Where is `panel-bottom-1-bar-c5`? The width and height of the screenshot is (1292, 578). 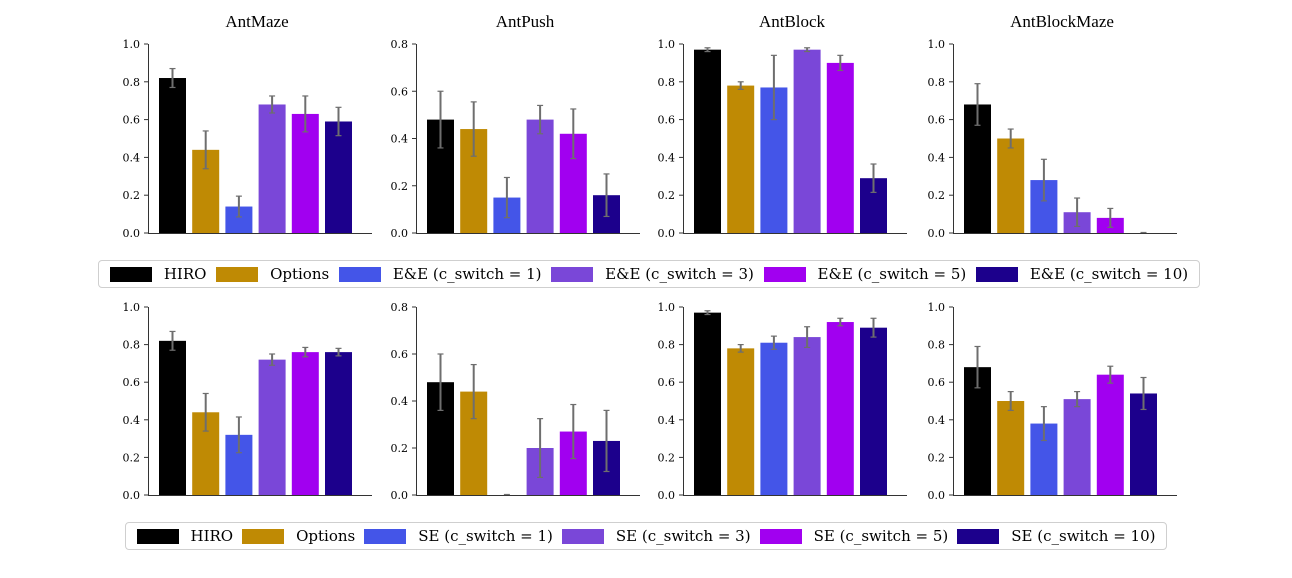 panel-bottom-1-bar-c5 is located at coordinates (305, 423).